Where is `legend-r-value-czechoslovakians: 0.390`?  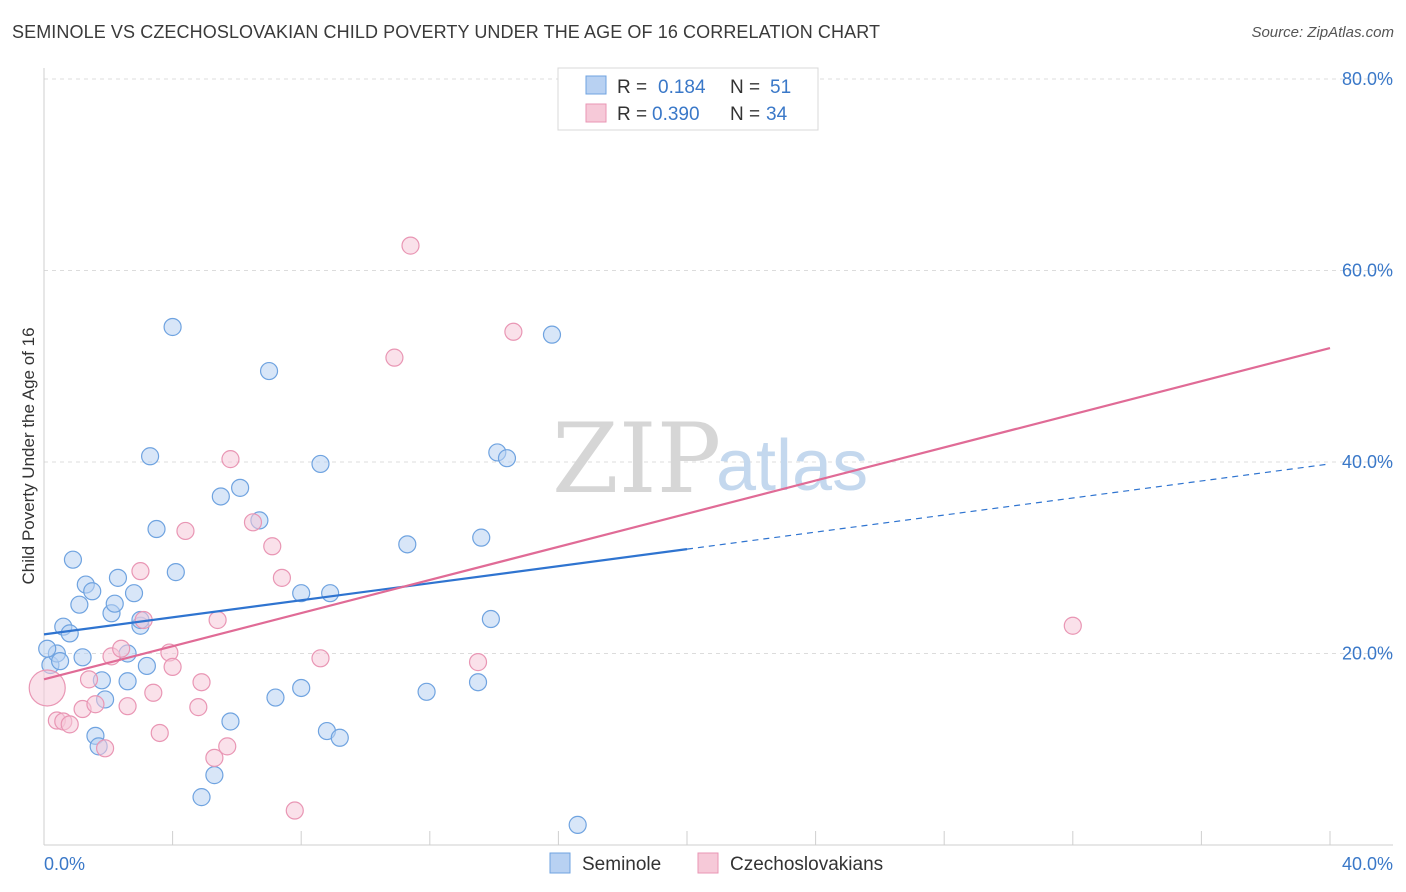
legend-r-value-czechoslovakians: 0.390 is located at coordinates (676, 114).